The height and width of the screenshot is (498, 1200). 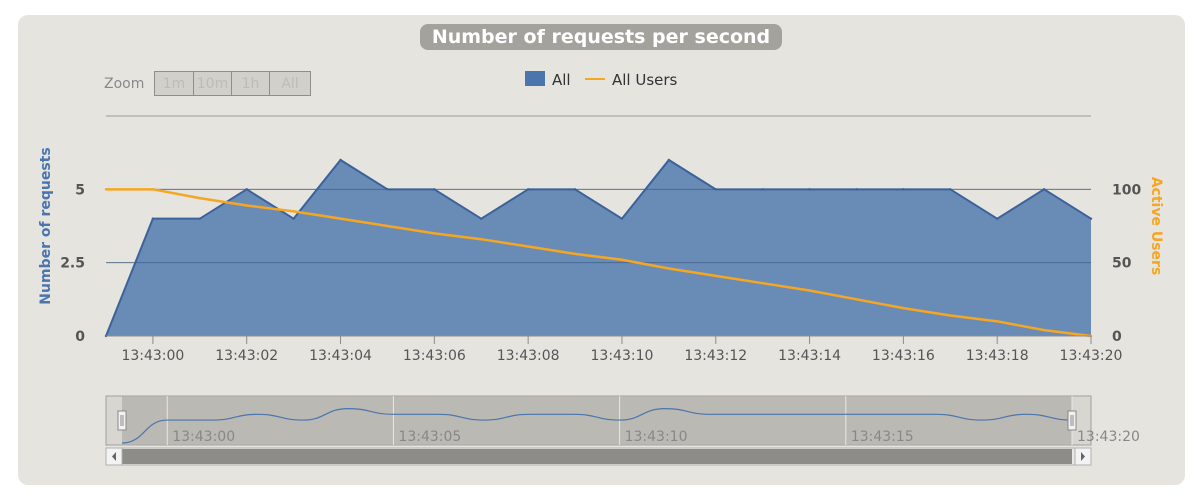 What do you see at coordinates (80, 190) in the screenshot?
I see `y-tick-label-left: 5` at bounding box center [80, 190].